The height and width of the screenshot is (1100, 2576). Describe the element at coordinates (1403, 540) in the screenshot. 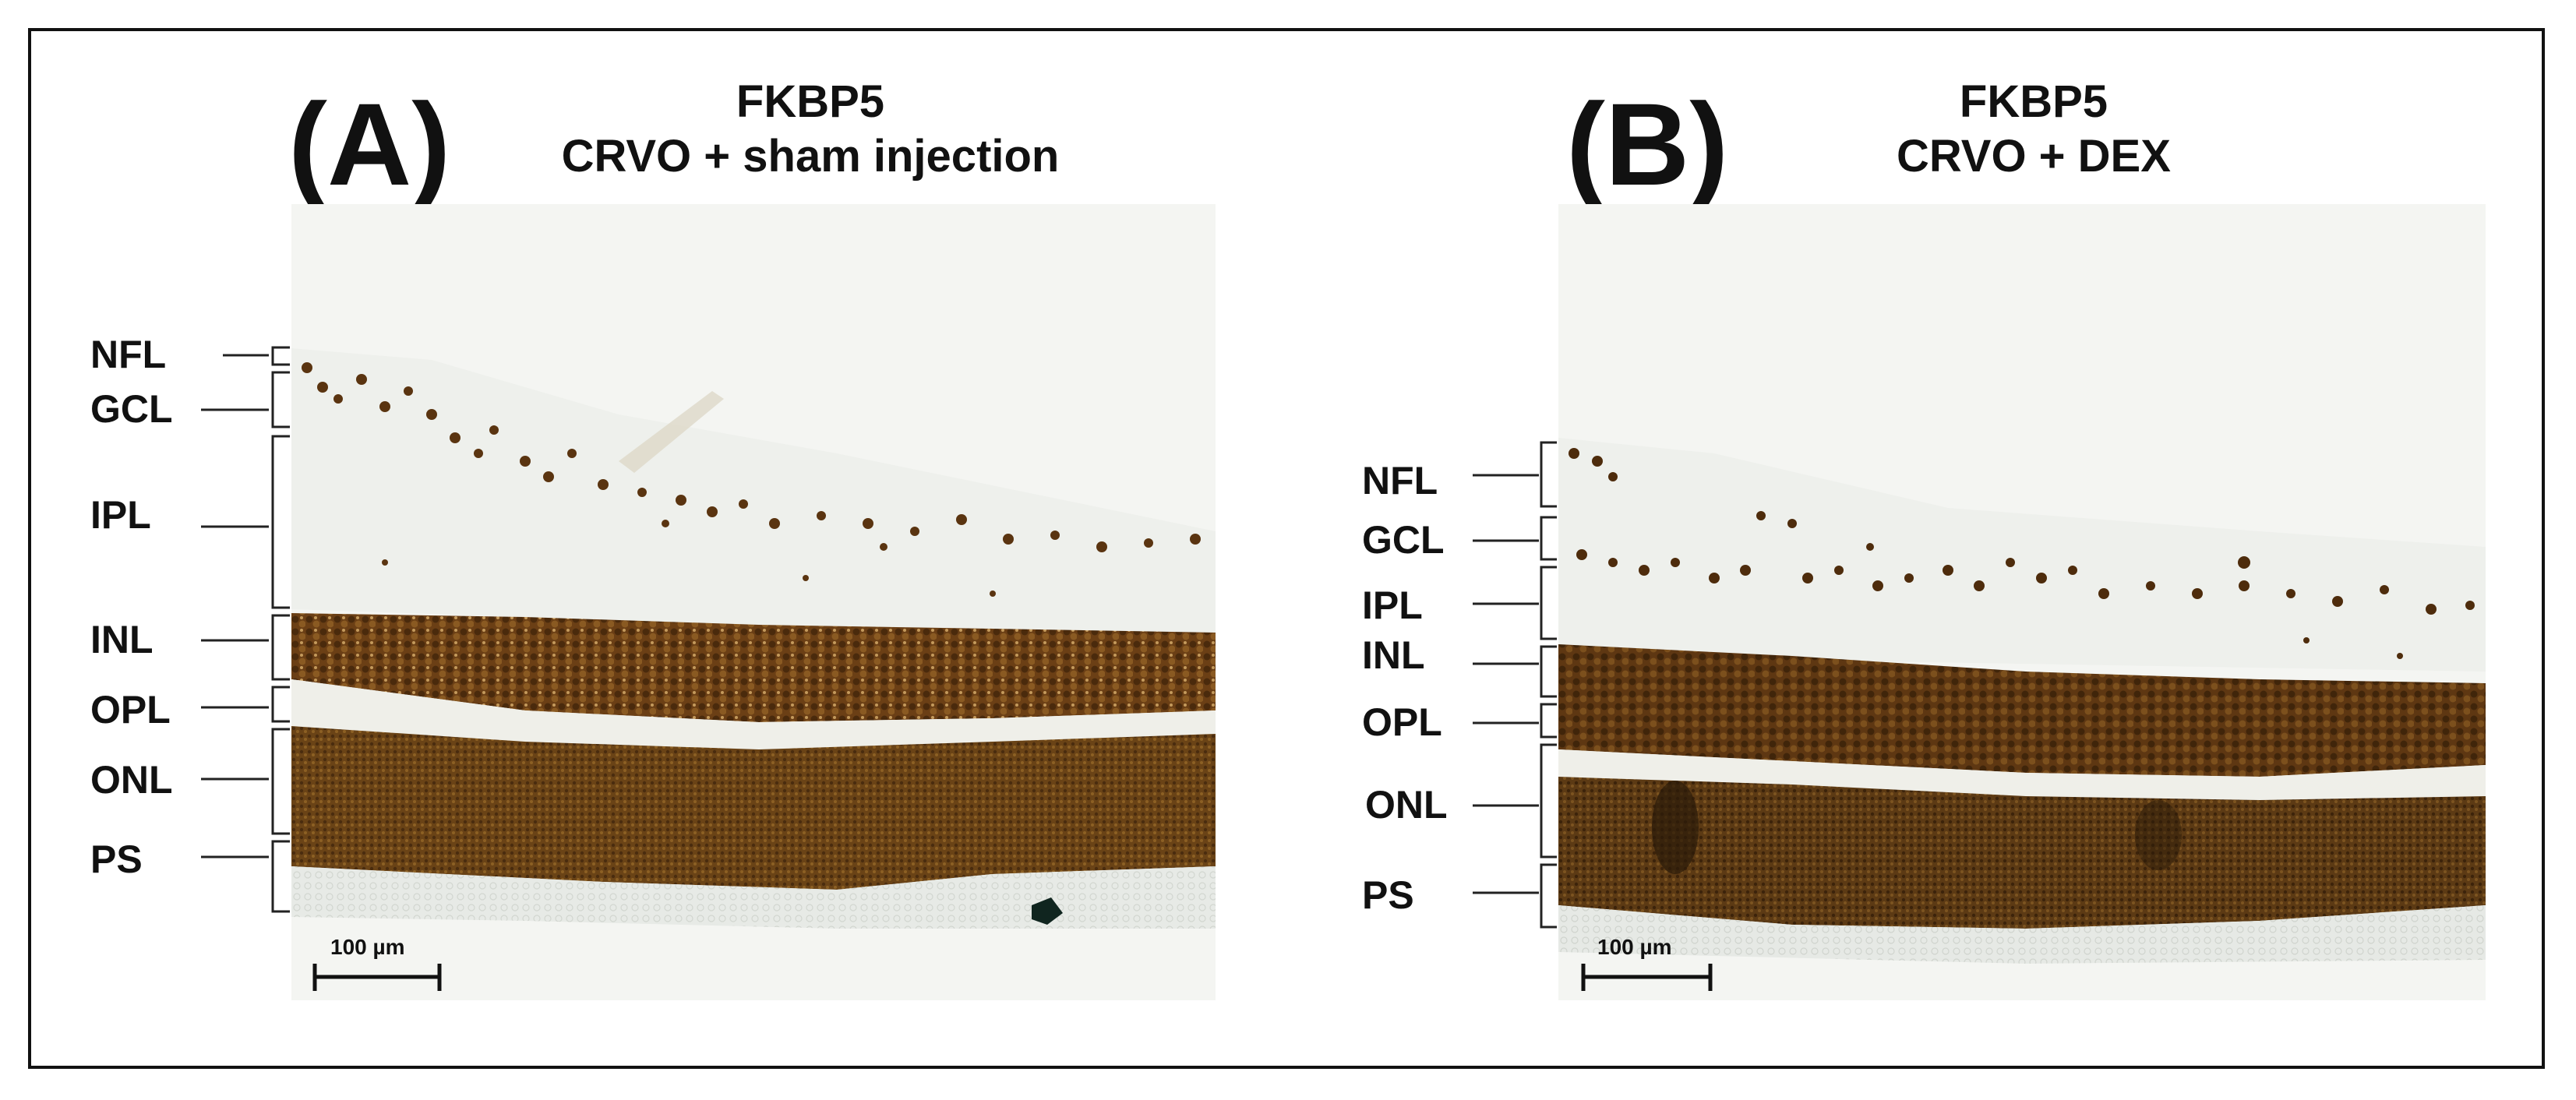

I see `layer-label-gcl-b: GCL` at that location.